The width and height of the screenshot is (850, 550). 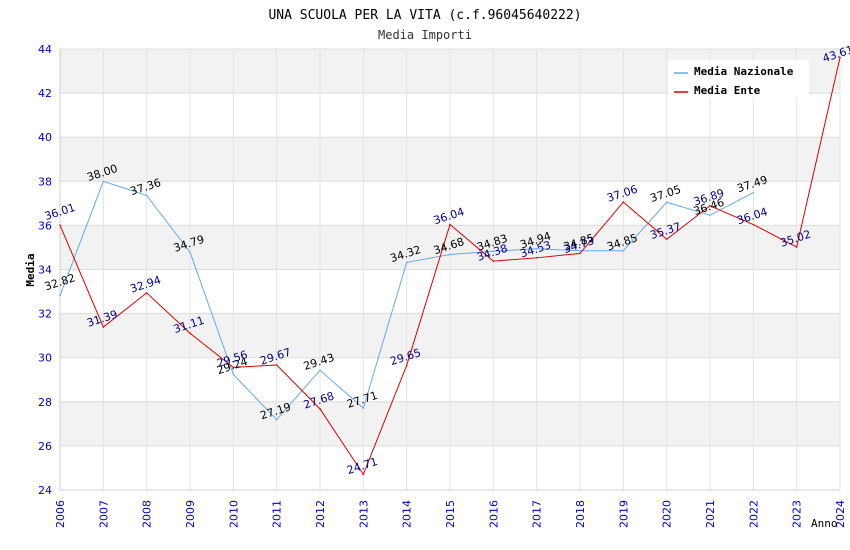 What do you see at coordinates (45, 358) in the screenshot?
I see `y-tick-label: 30` at bounding box center [45, 358].